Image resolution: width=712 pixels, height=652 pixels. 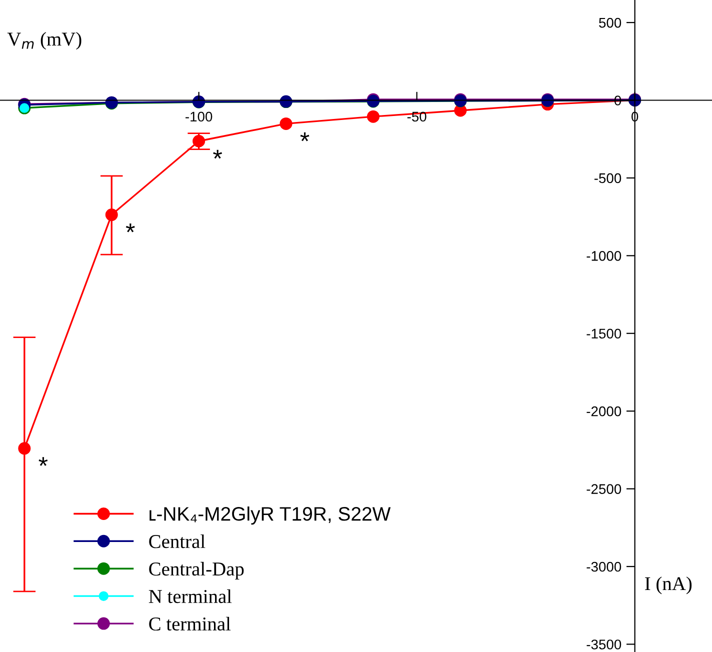 I want to click on x-tick-label: -100, so click(x=199, y=117).